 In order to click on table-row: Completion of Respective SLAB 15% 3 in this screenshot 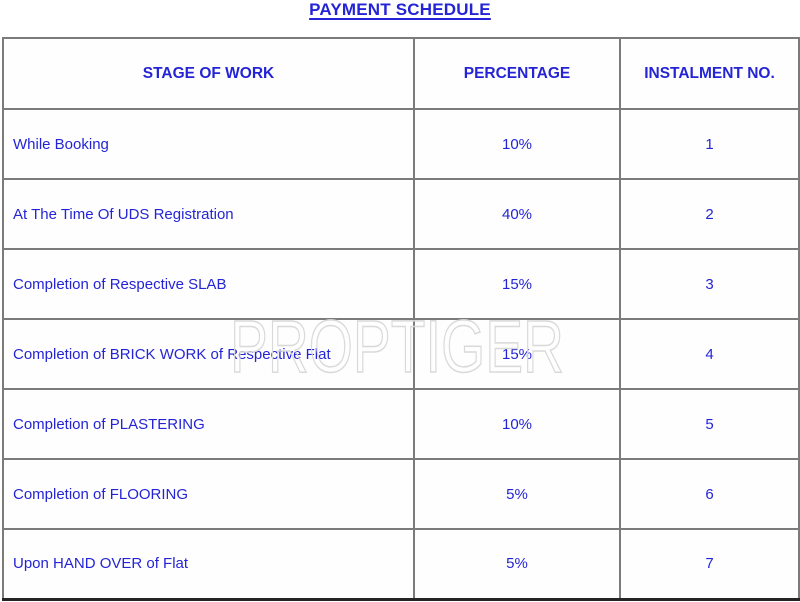, I will do `click(401, 284)`.